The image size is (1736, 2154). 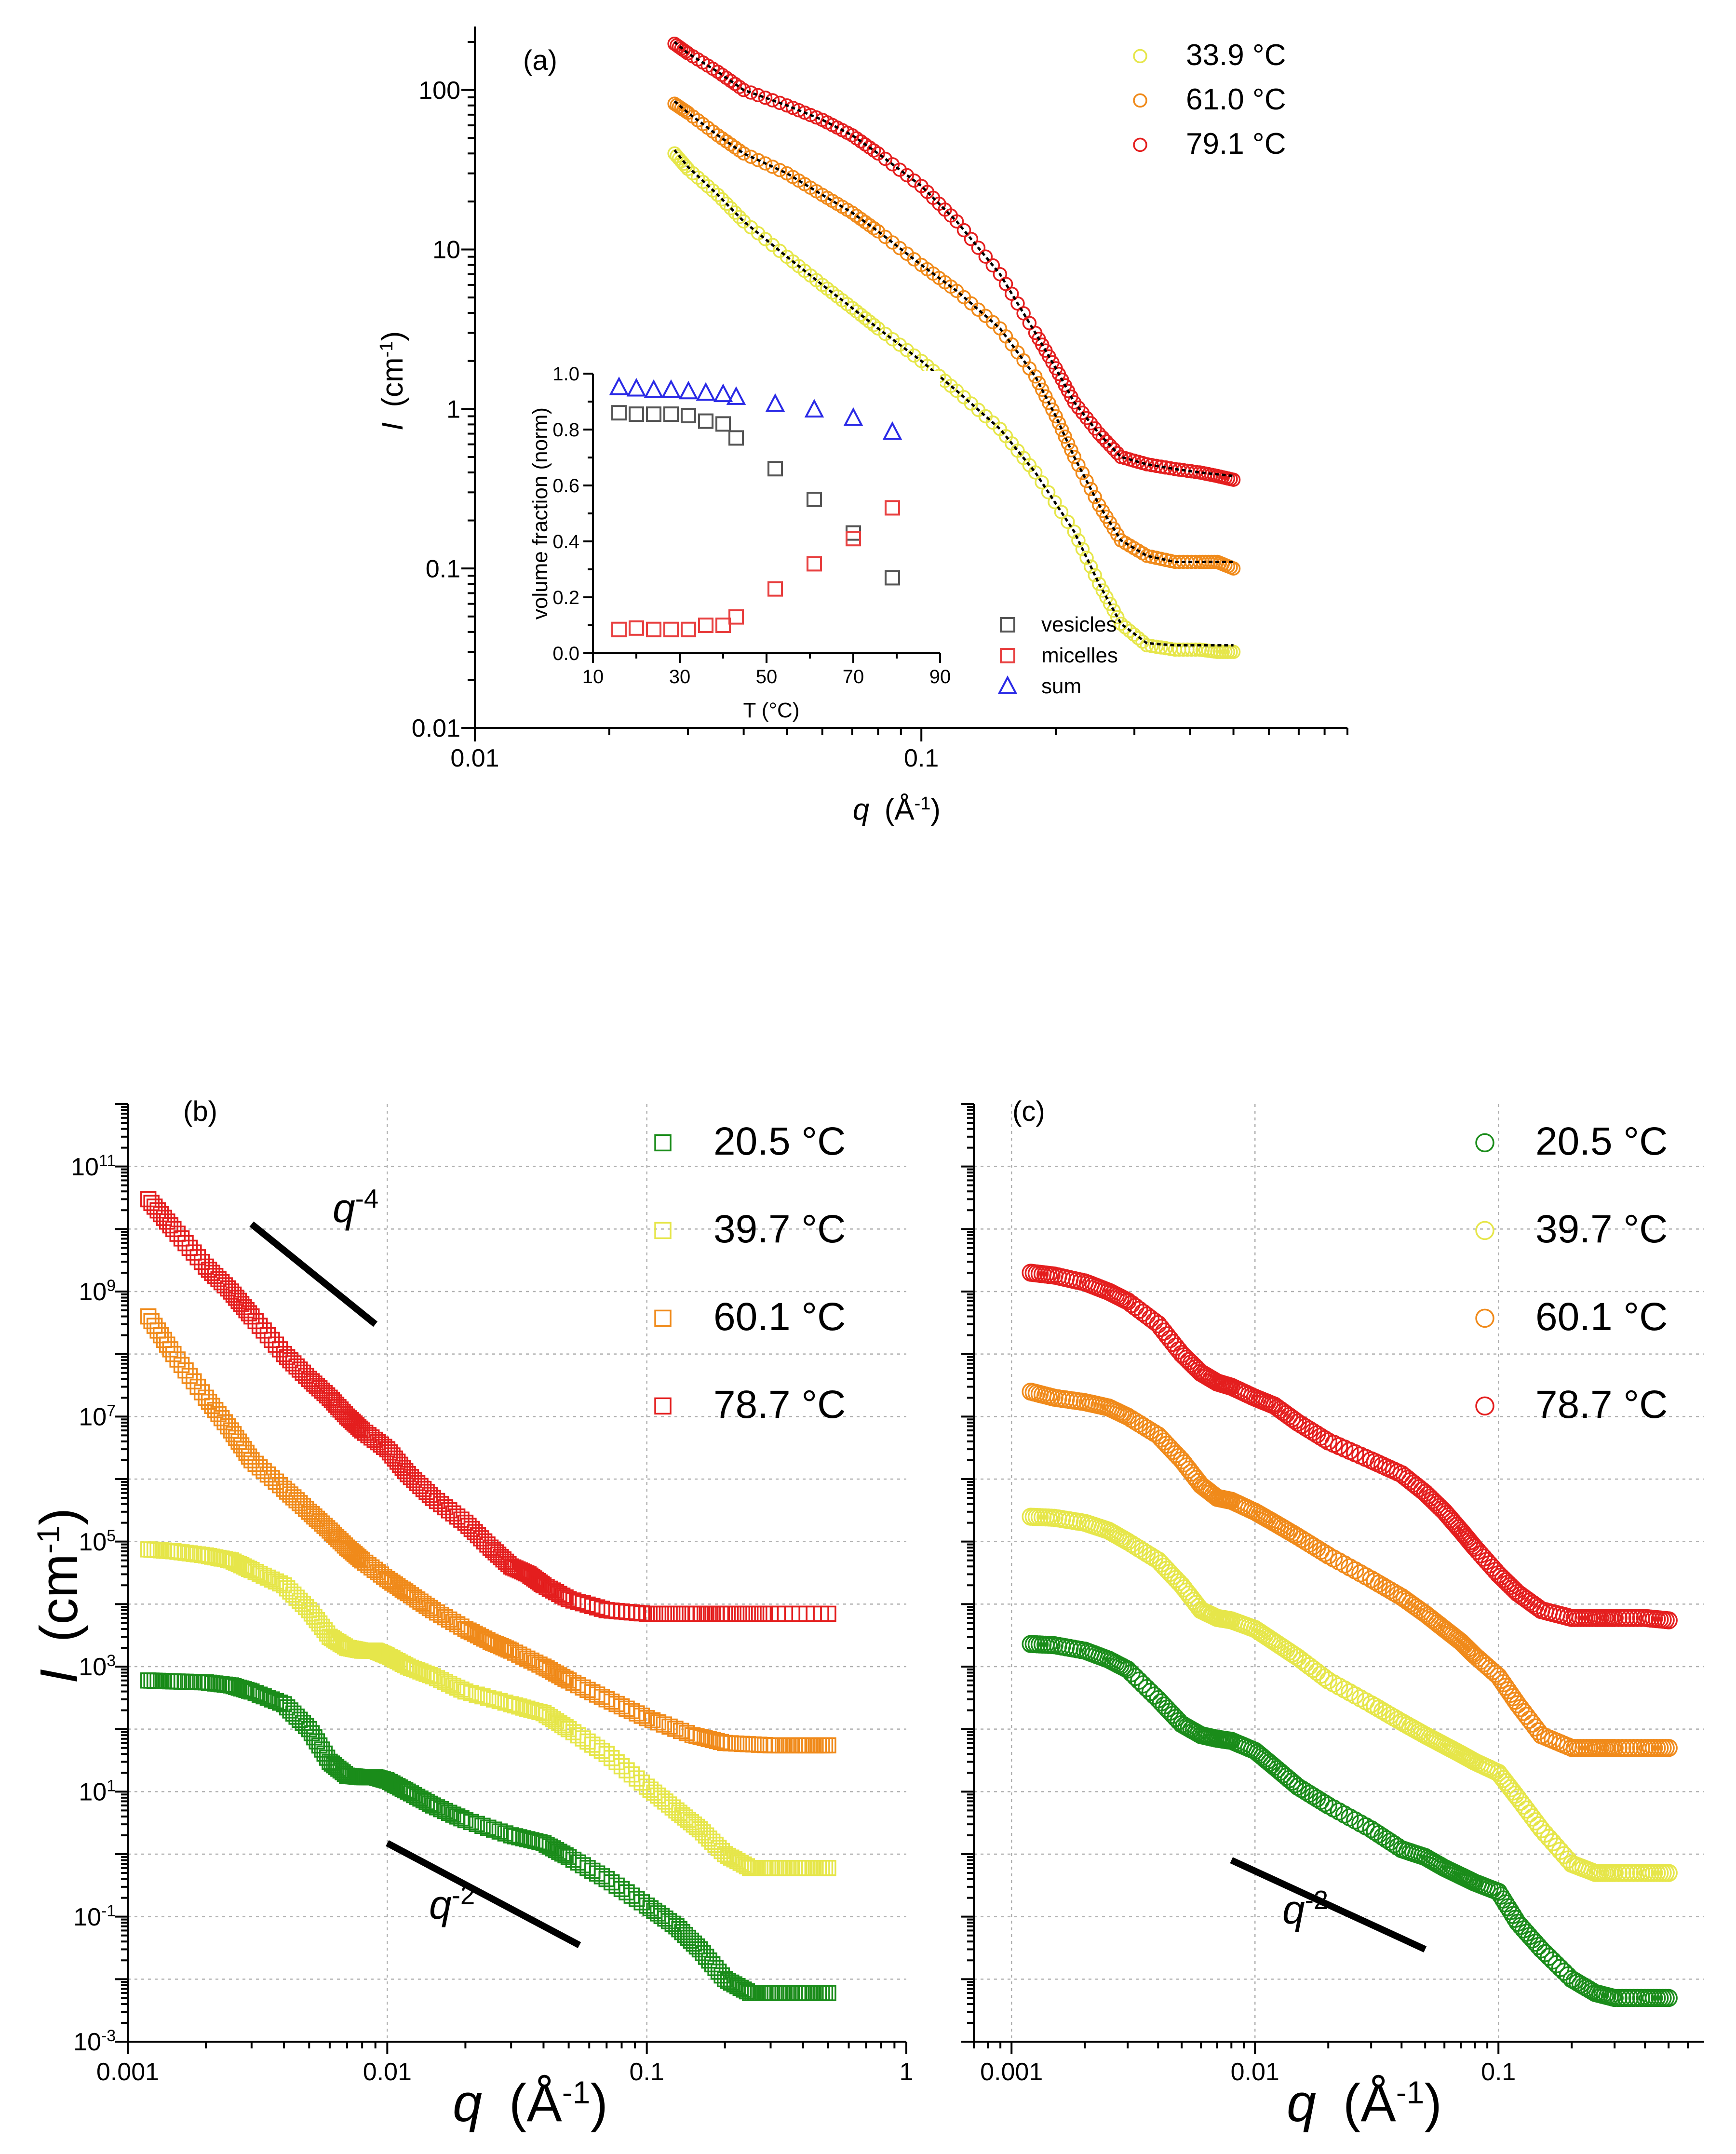 I want to click on inset-legend-label: micelles, so click(x=1079, y=655).